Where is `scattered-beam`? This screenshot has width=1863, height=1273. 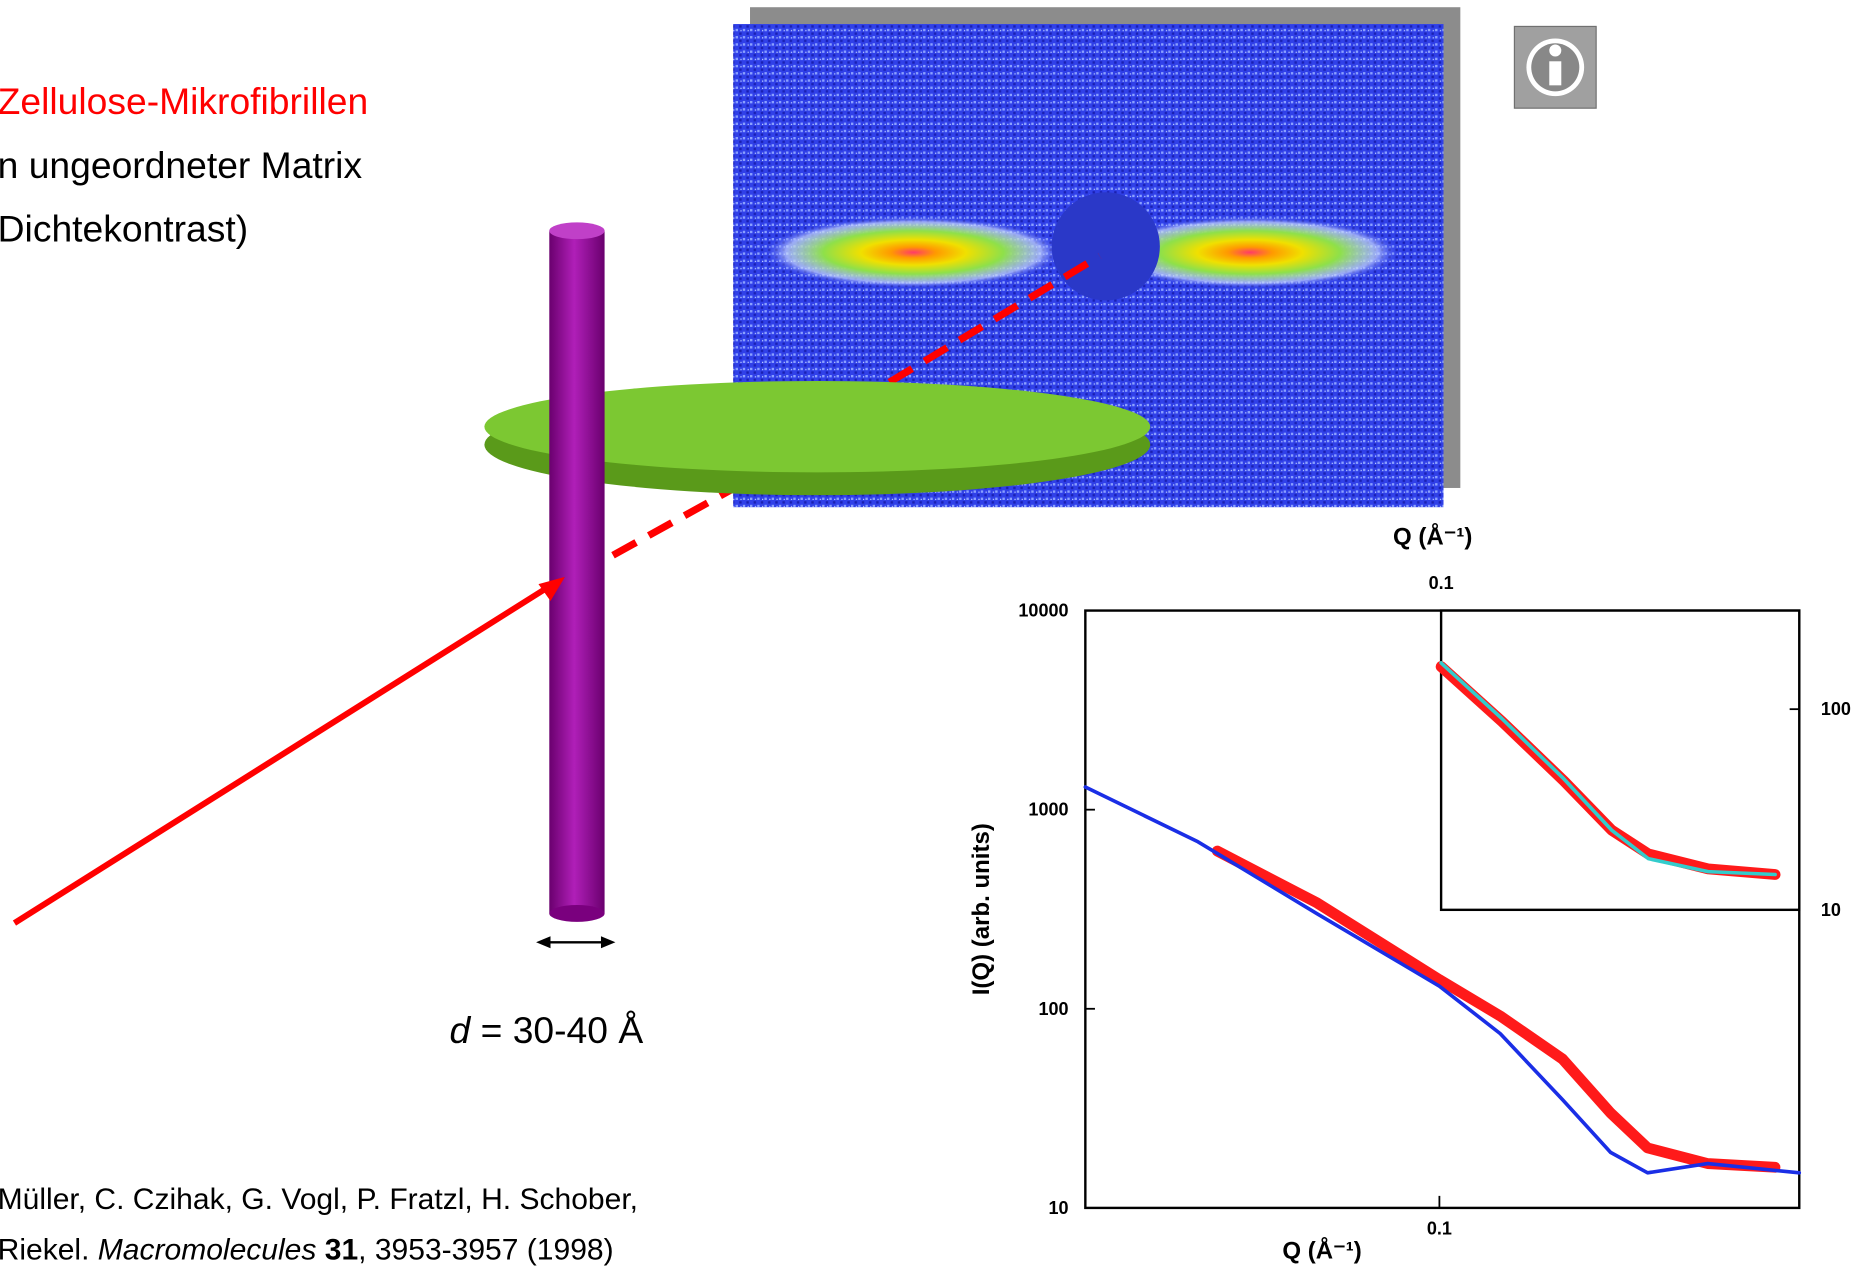 scattered-beam is located at coordinates (994, 319).